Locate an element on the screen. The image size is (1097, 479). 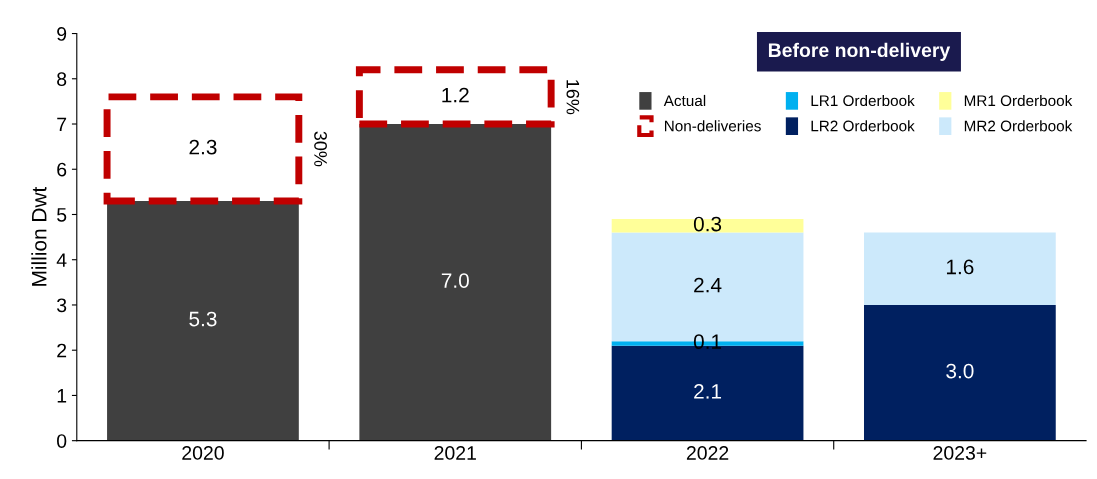
data-label: 7.0 is located at coordinates (455, 280).